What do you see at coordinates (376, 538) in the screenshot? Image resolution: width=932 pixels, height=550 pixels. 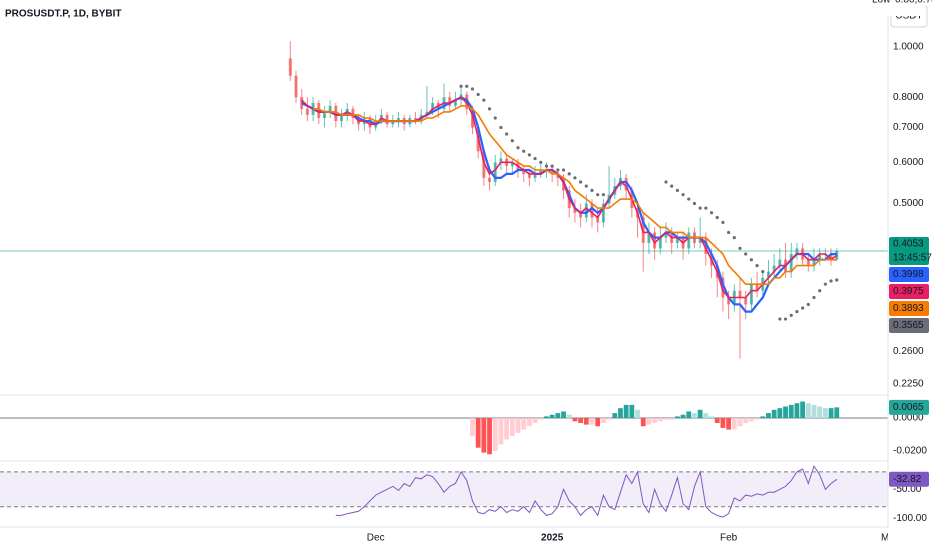 I see `x-tick-label: Dec` at bounding box center [376, 538].